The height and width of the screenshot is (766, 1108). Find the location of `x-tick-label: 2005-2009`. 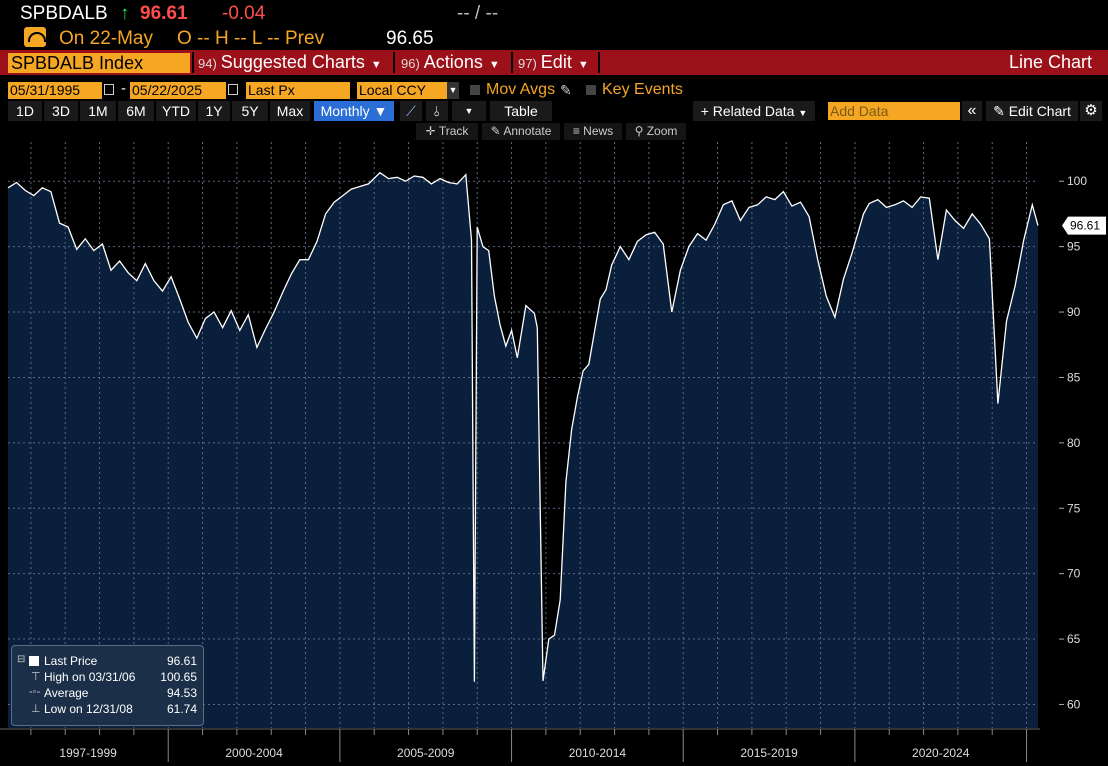

x-tick-label: 2005-2009 is located at coordinates (426, 753).